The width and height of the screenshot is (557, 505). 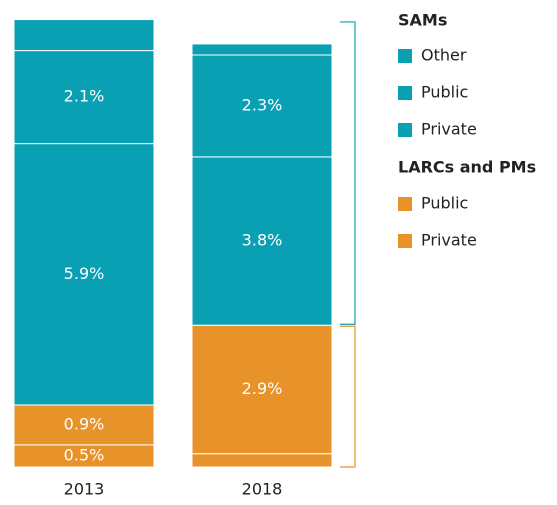 I want to click on data-label: 2.9%, so click(x=262, y=388).